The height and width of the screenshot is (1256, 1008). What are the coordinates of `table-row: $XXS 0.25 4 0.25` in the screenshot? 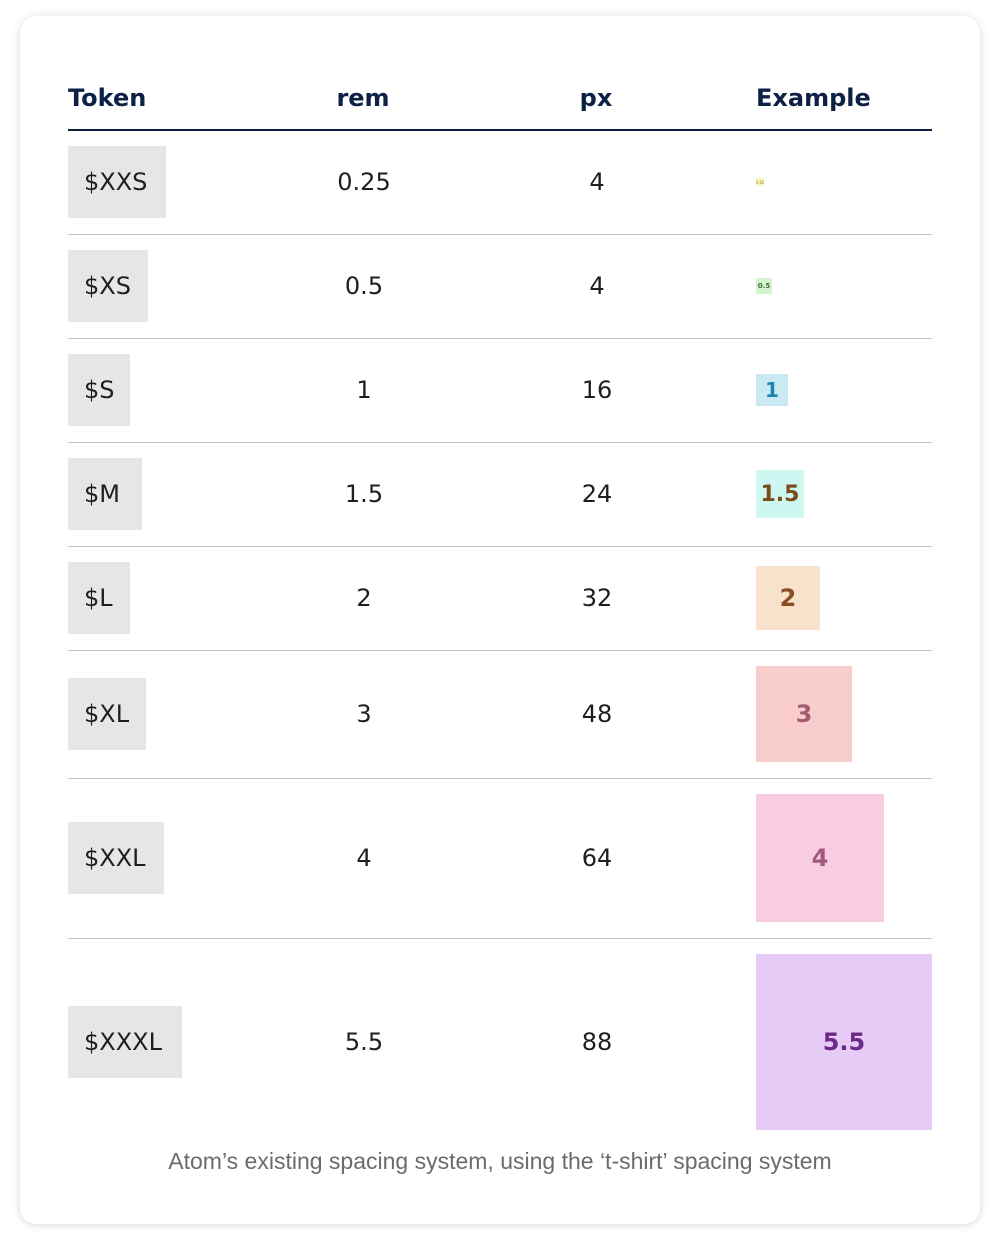 It's located at (500, 182).